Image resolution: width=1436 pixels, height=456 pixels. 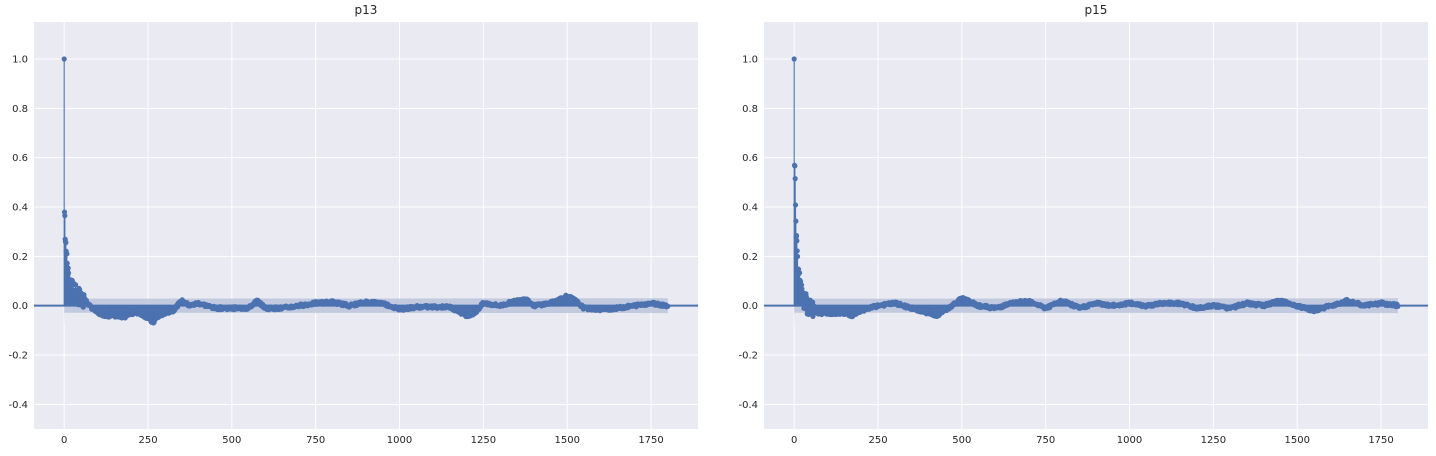 What do you see at coordinates (366, 10) in the screenshot?
I see `chart-title: p13` at bounding box center [366, 10].